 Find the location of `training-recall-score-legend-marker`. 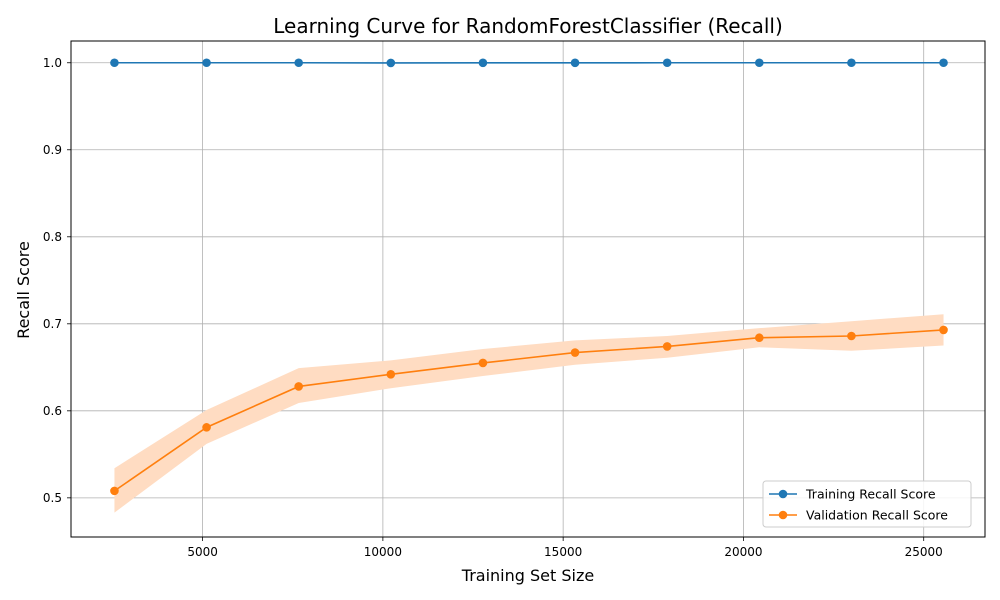

training-recall-score-legend-marker is located at coordinates (783, 494).